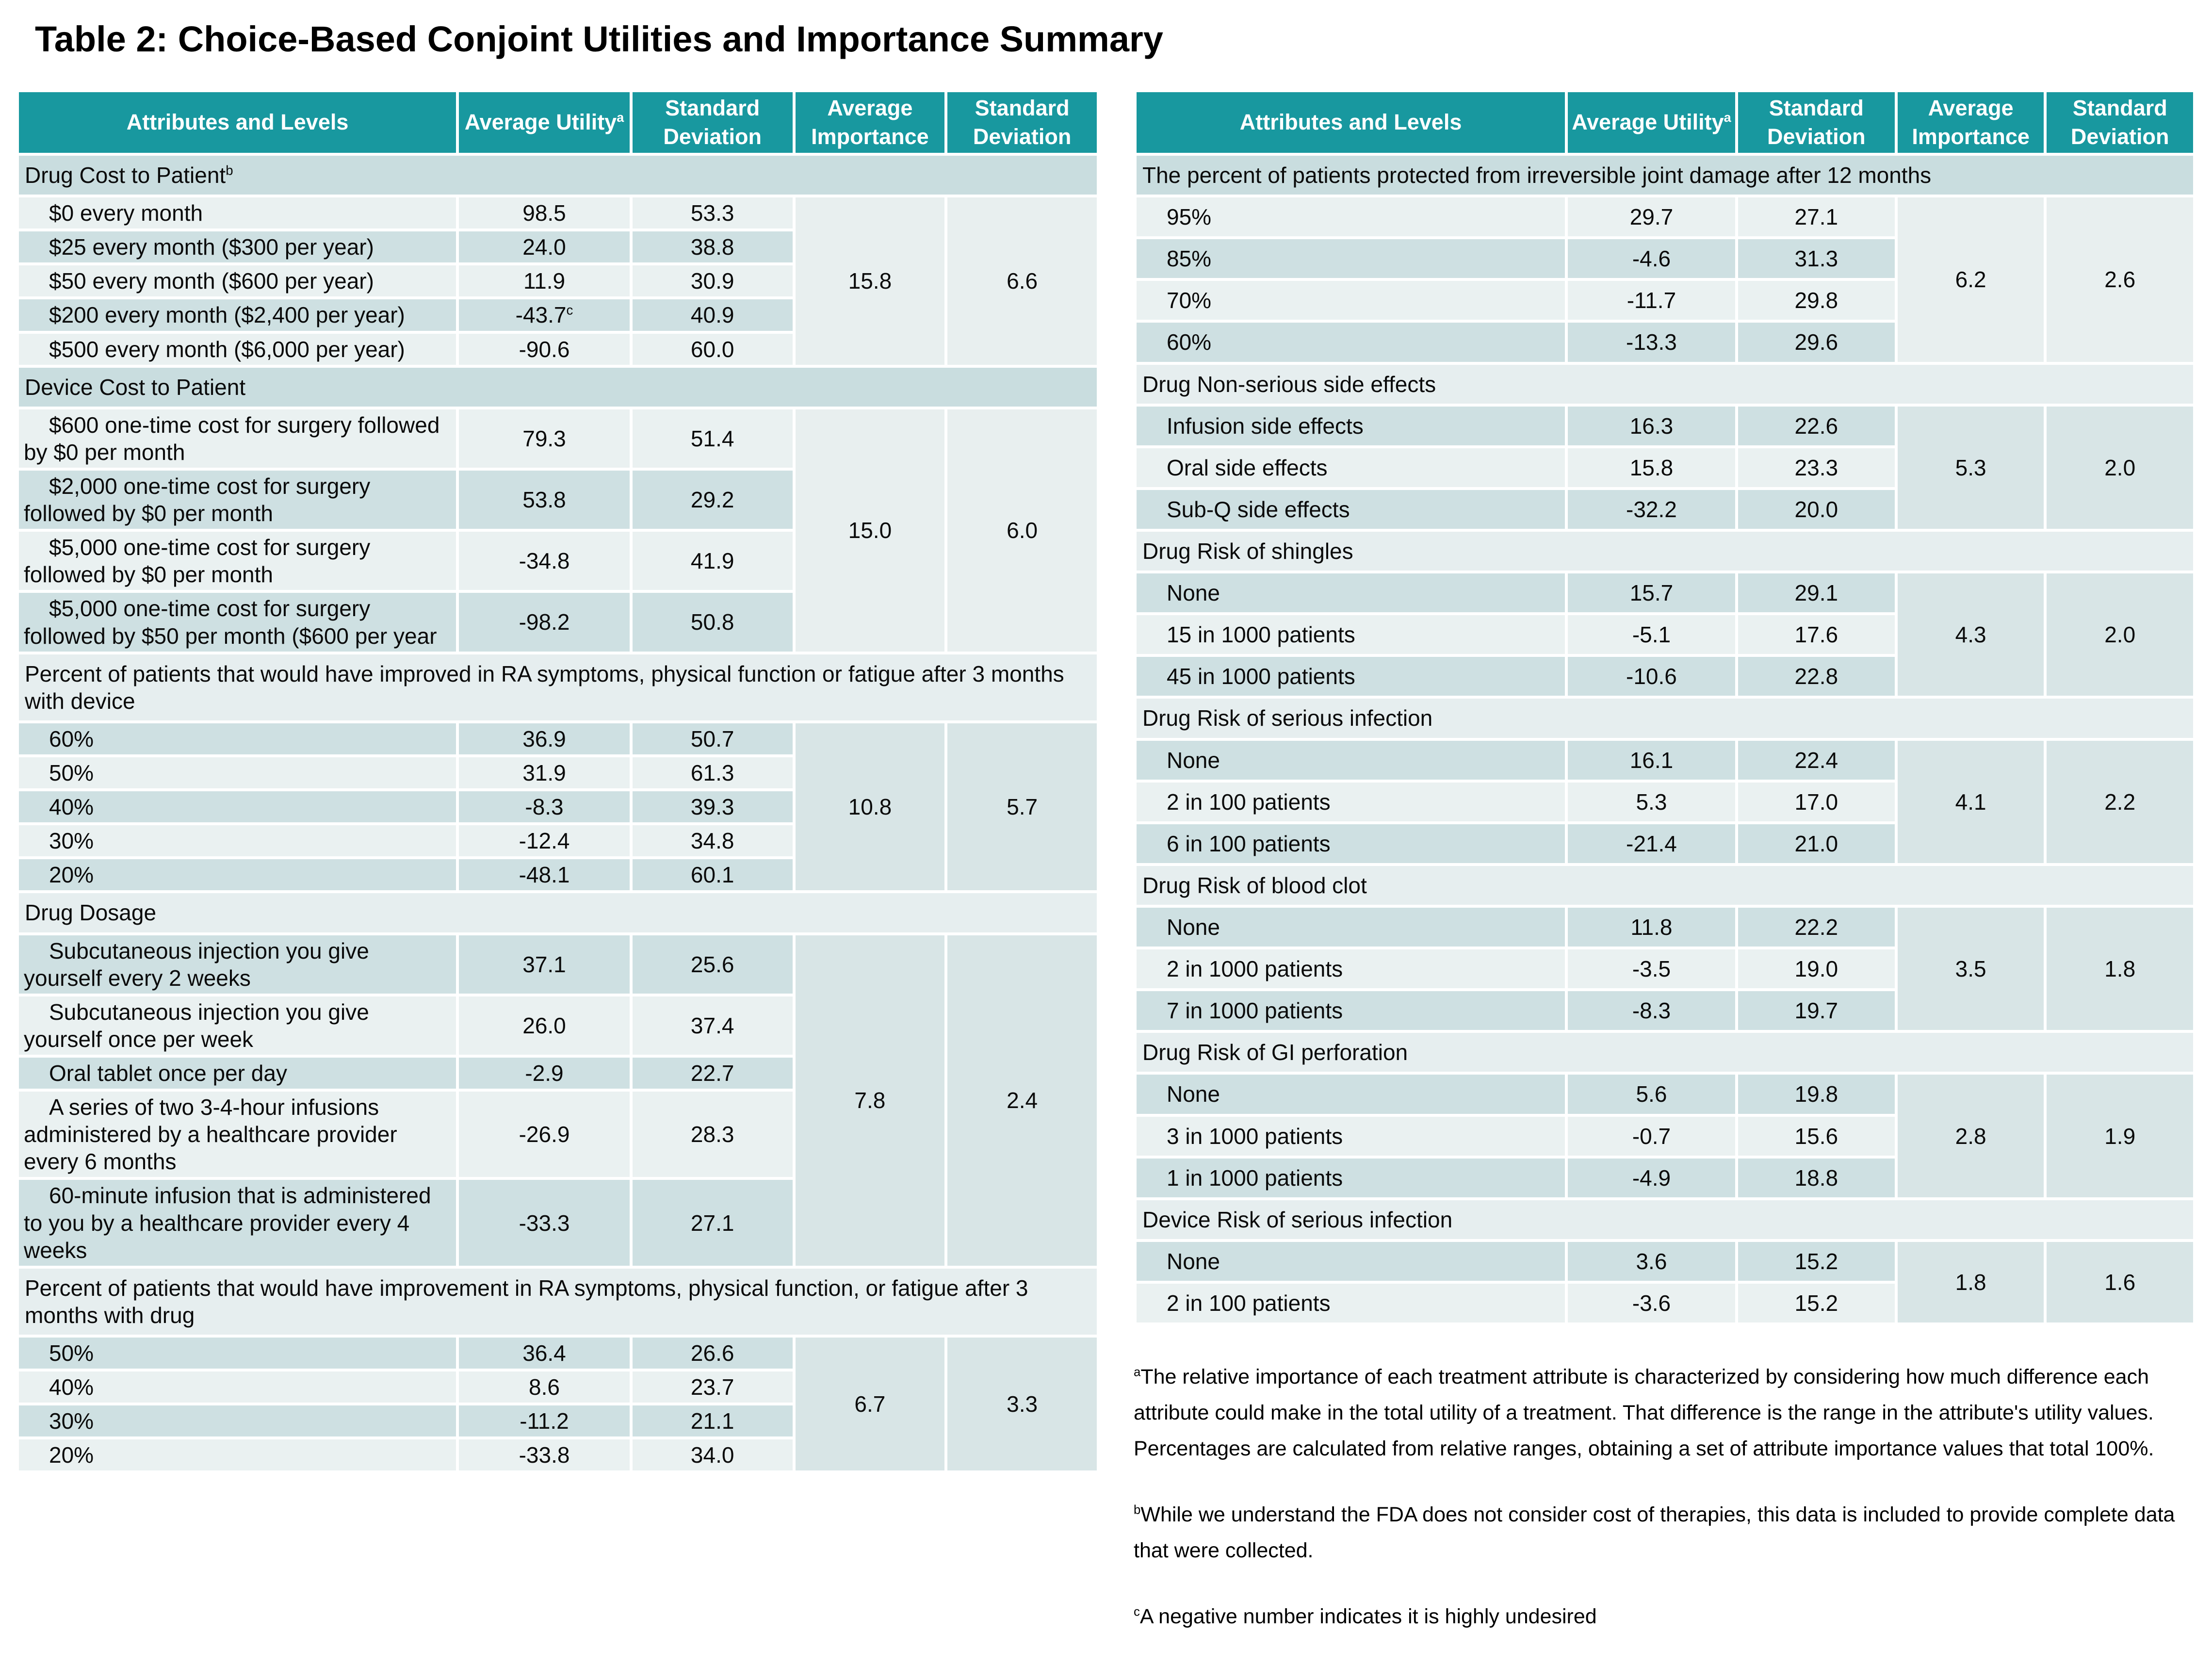 Image resolution: width=2212 pixels, height=1665 pixels. I want to click on average-utility-value: -33.3, so click(544, 1223).